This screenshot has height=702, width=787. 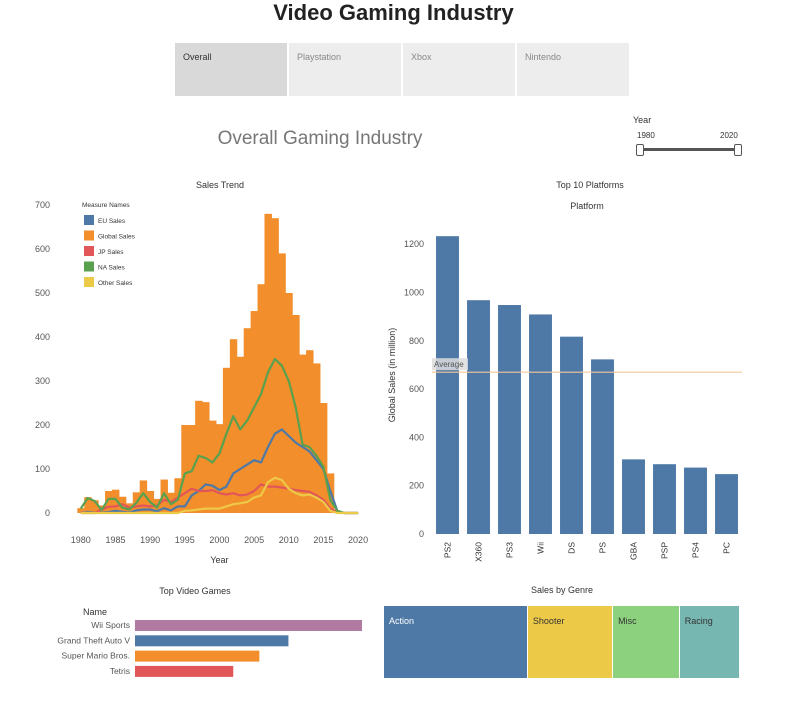 What do you see at coordinates (42, 337) in the screenshot?
I see `y-tick-label: 400` at bounding box center [42, 337].